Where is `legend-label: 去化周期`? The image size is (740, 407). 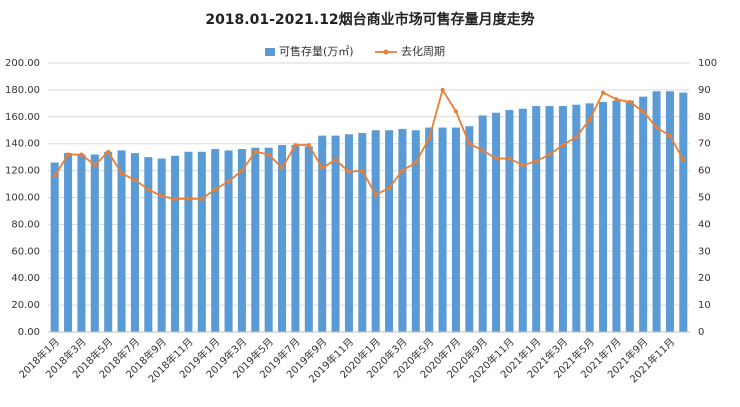 legend-label: 去化周期 is located at coordinates (423, 51).